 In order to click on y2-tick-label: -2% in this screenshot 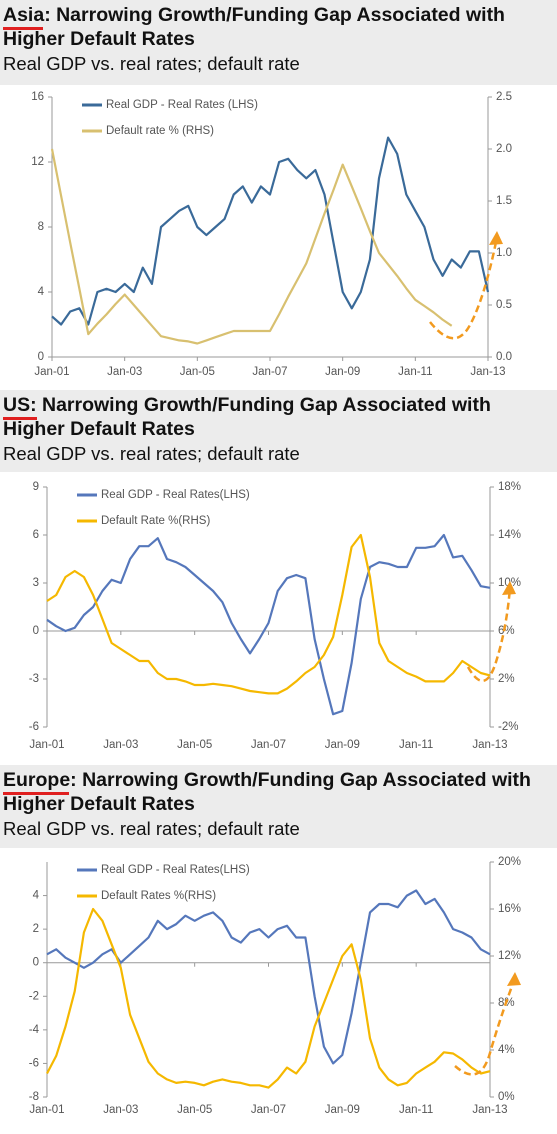, I will do `click(508, 727)`.